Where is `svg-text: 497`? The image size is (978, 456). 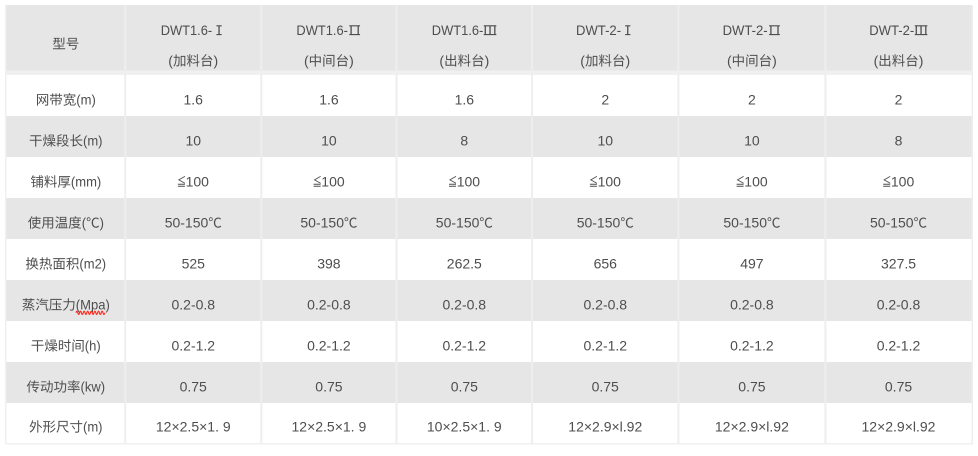 svg-text: 497 is located at coordinates (752, 264).